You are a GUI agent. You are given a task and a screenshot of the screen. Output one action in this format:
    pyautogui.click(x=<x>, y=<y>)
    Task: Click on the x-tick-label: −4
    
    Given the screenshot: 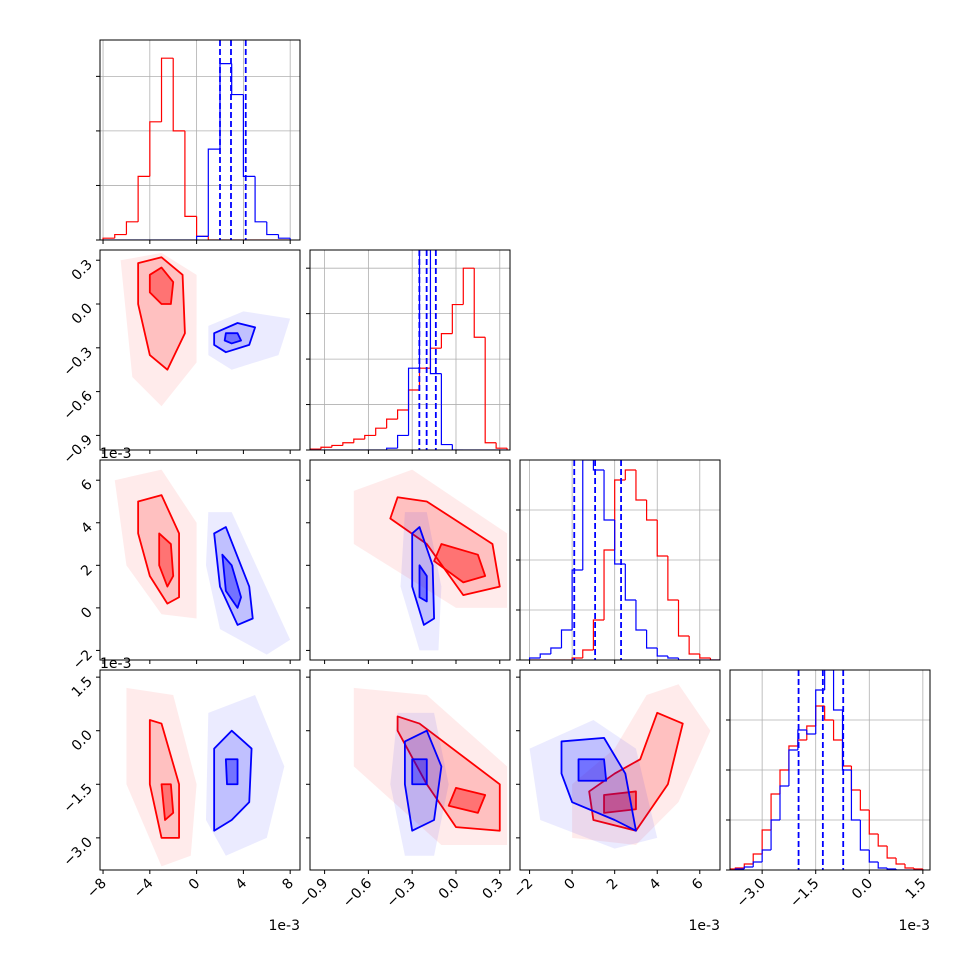 What is the action you would take?
    pyautogui.click(x=144, y=888)
    